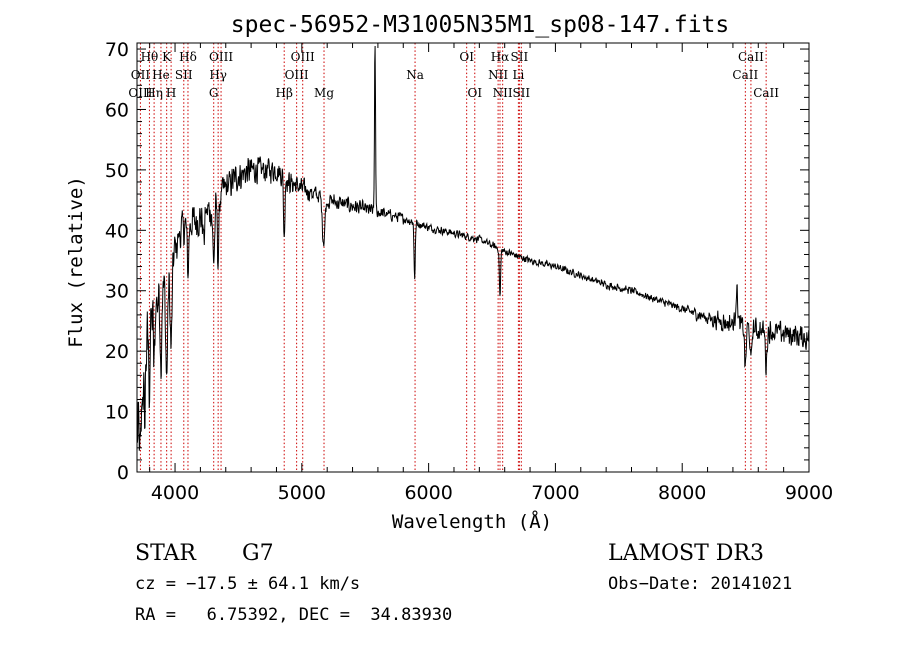  Describe the element at coordinates (117, 352) in the screenshot. I see `y-tick-label: 20` at that location.